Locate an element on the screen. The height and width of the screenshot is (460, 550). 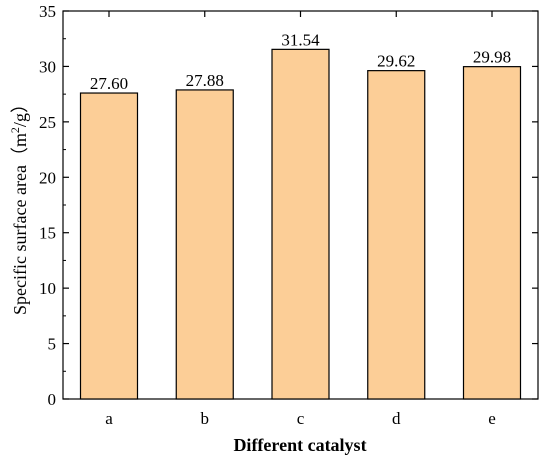
y-axis-title: Specific surface area（m2/g） is located at coordinates (19, 205).